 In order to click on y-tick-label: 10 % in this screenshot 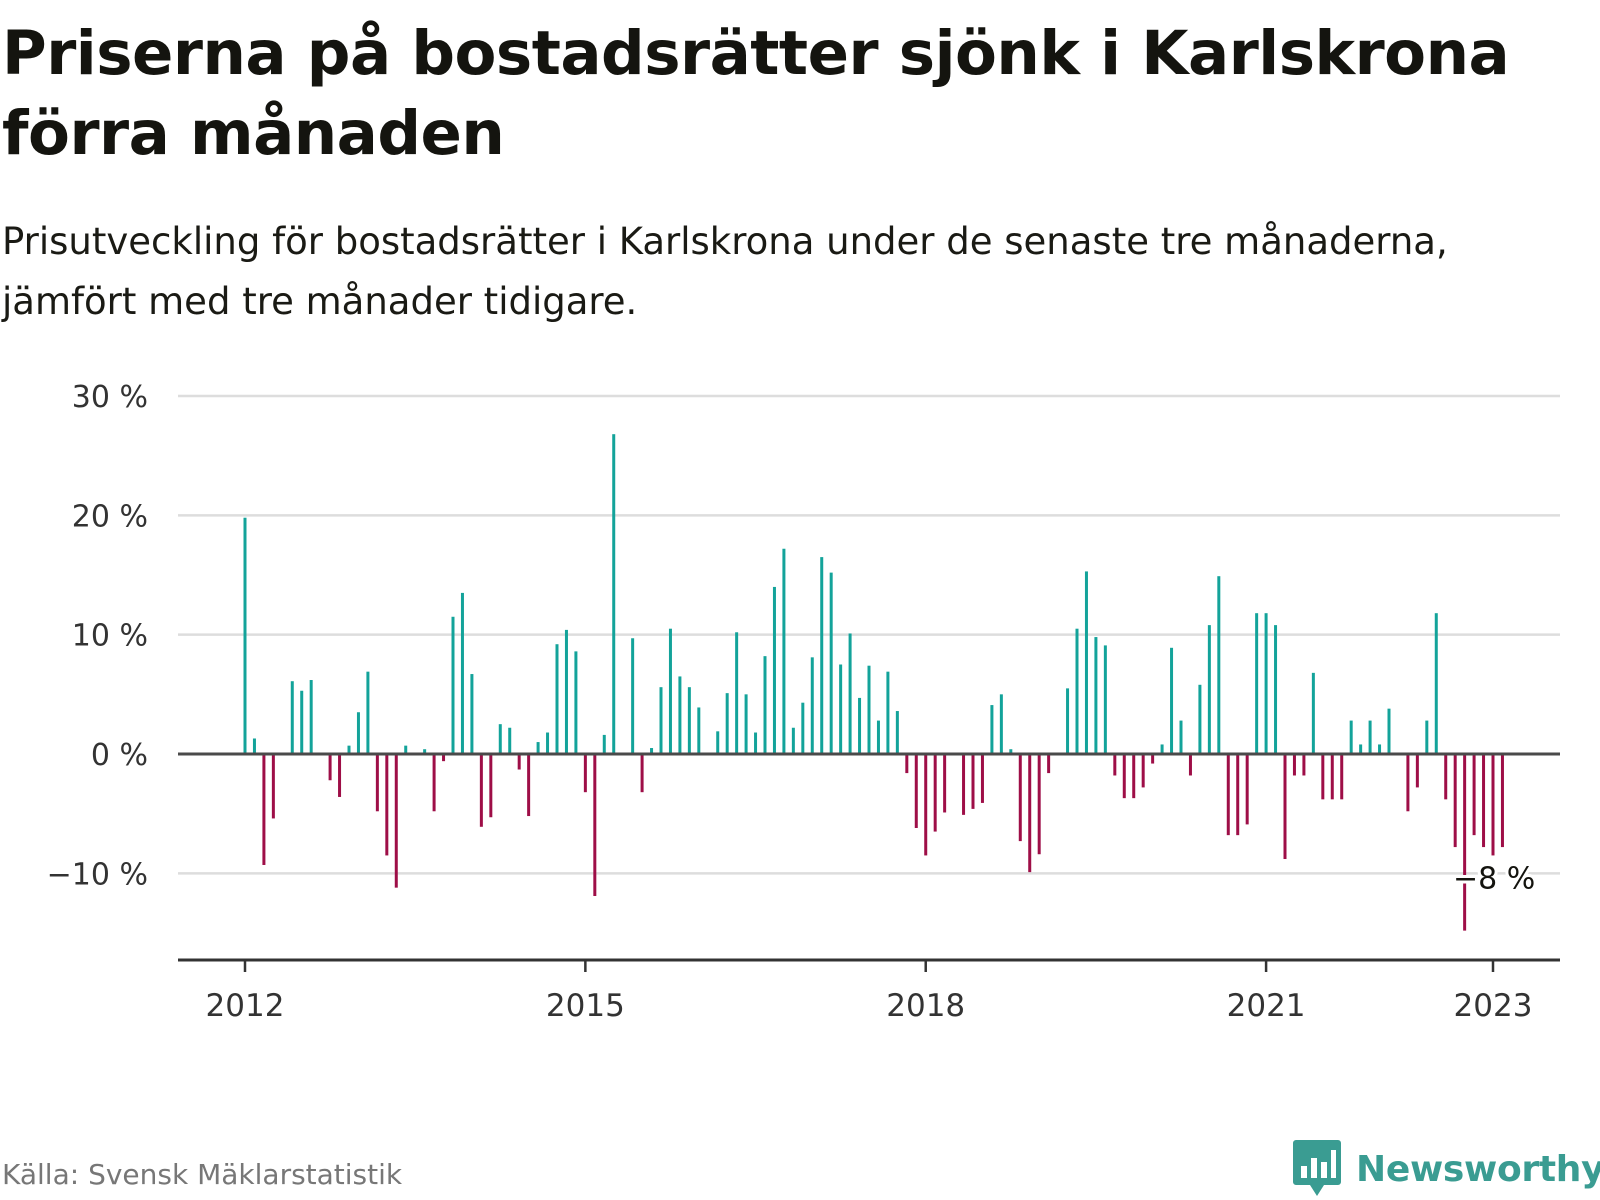, I will do `click(110, 636)`.